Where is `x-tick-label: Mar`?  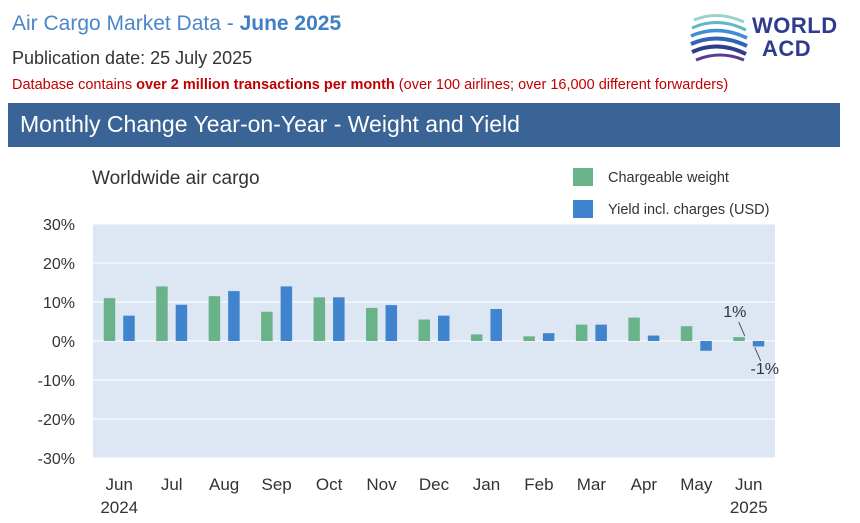
x-tick-label: Mar is located at coordinates (592, 484).